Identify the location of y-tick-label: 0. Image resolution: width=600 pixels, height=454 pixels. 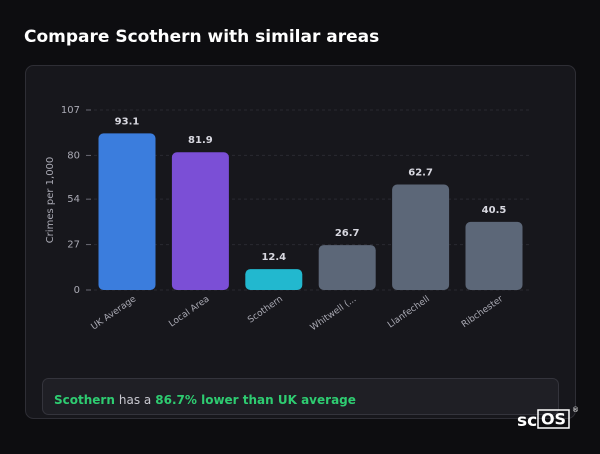
(77, 290).